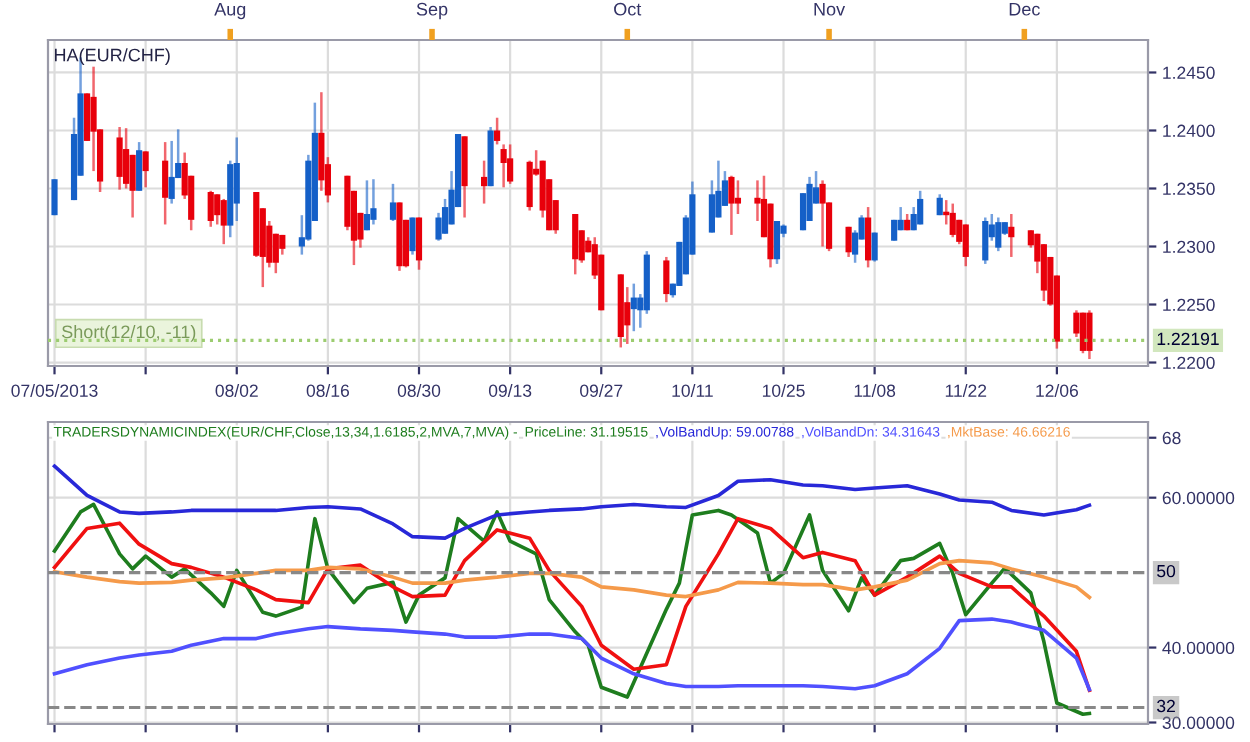  I want to click on ref-line-label: 50, so click(1166, 571).